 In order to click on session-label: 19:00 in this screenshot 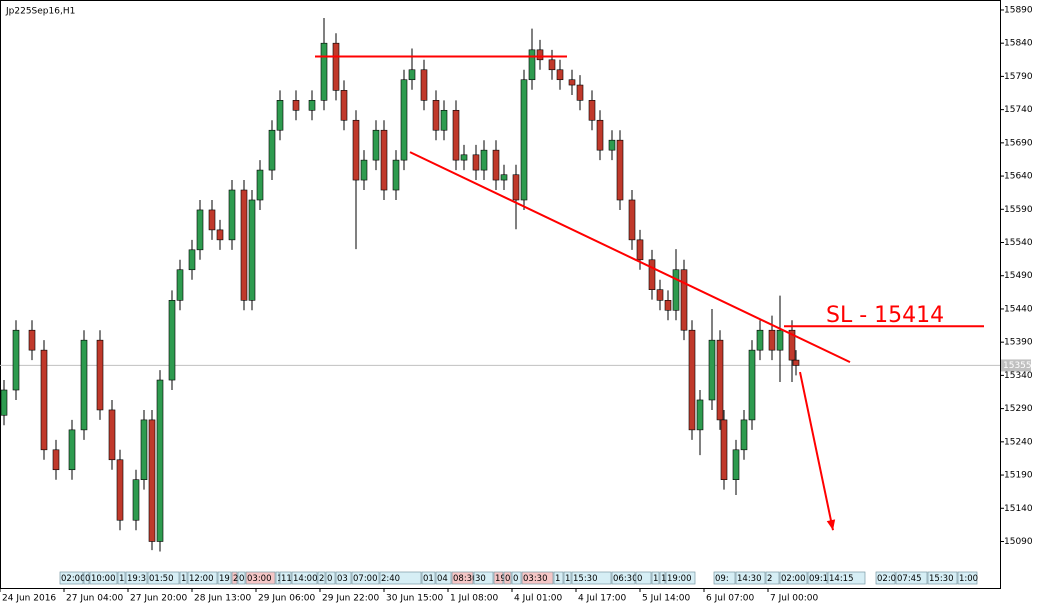, I will do `click(679, 579)`.